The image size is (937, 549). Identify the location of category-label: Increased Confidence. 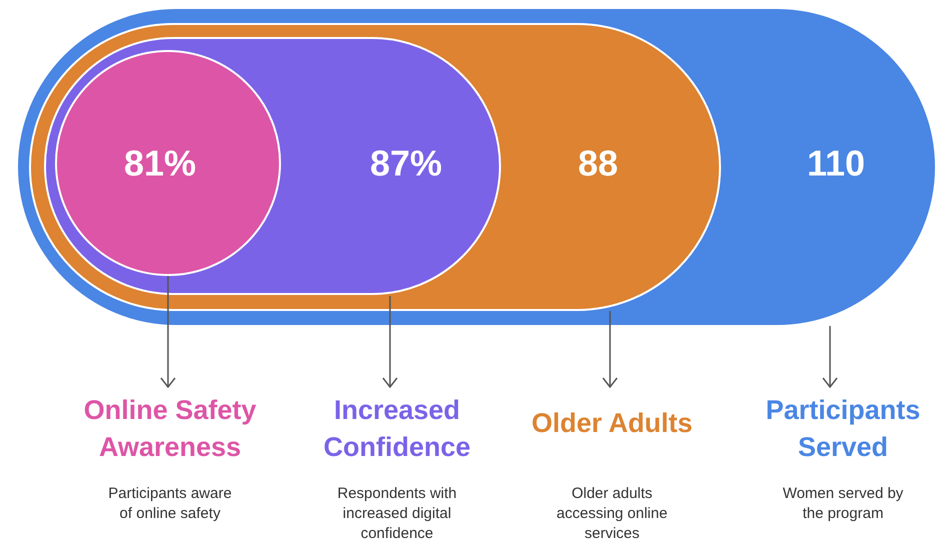
(397, 428).